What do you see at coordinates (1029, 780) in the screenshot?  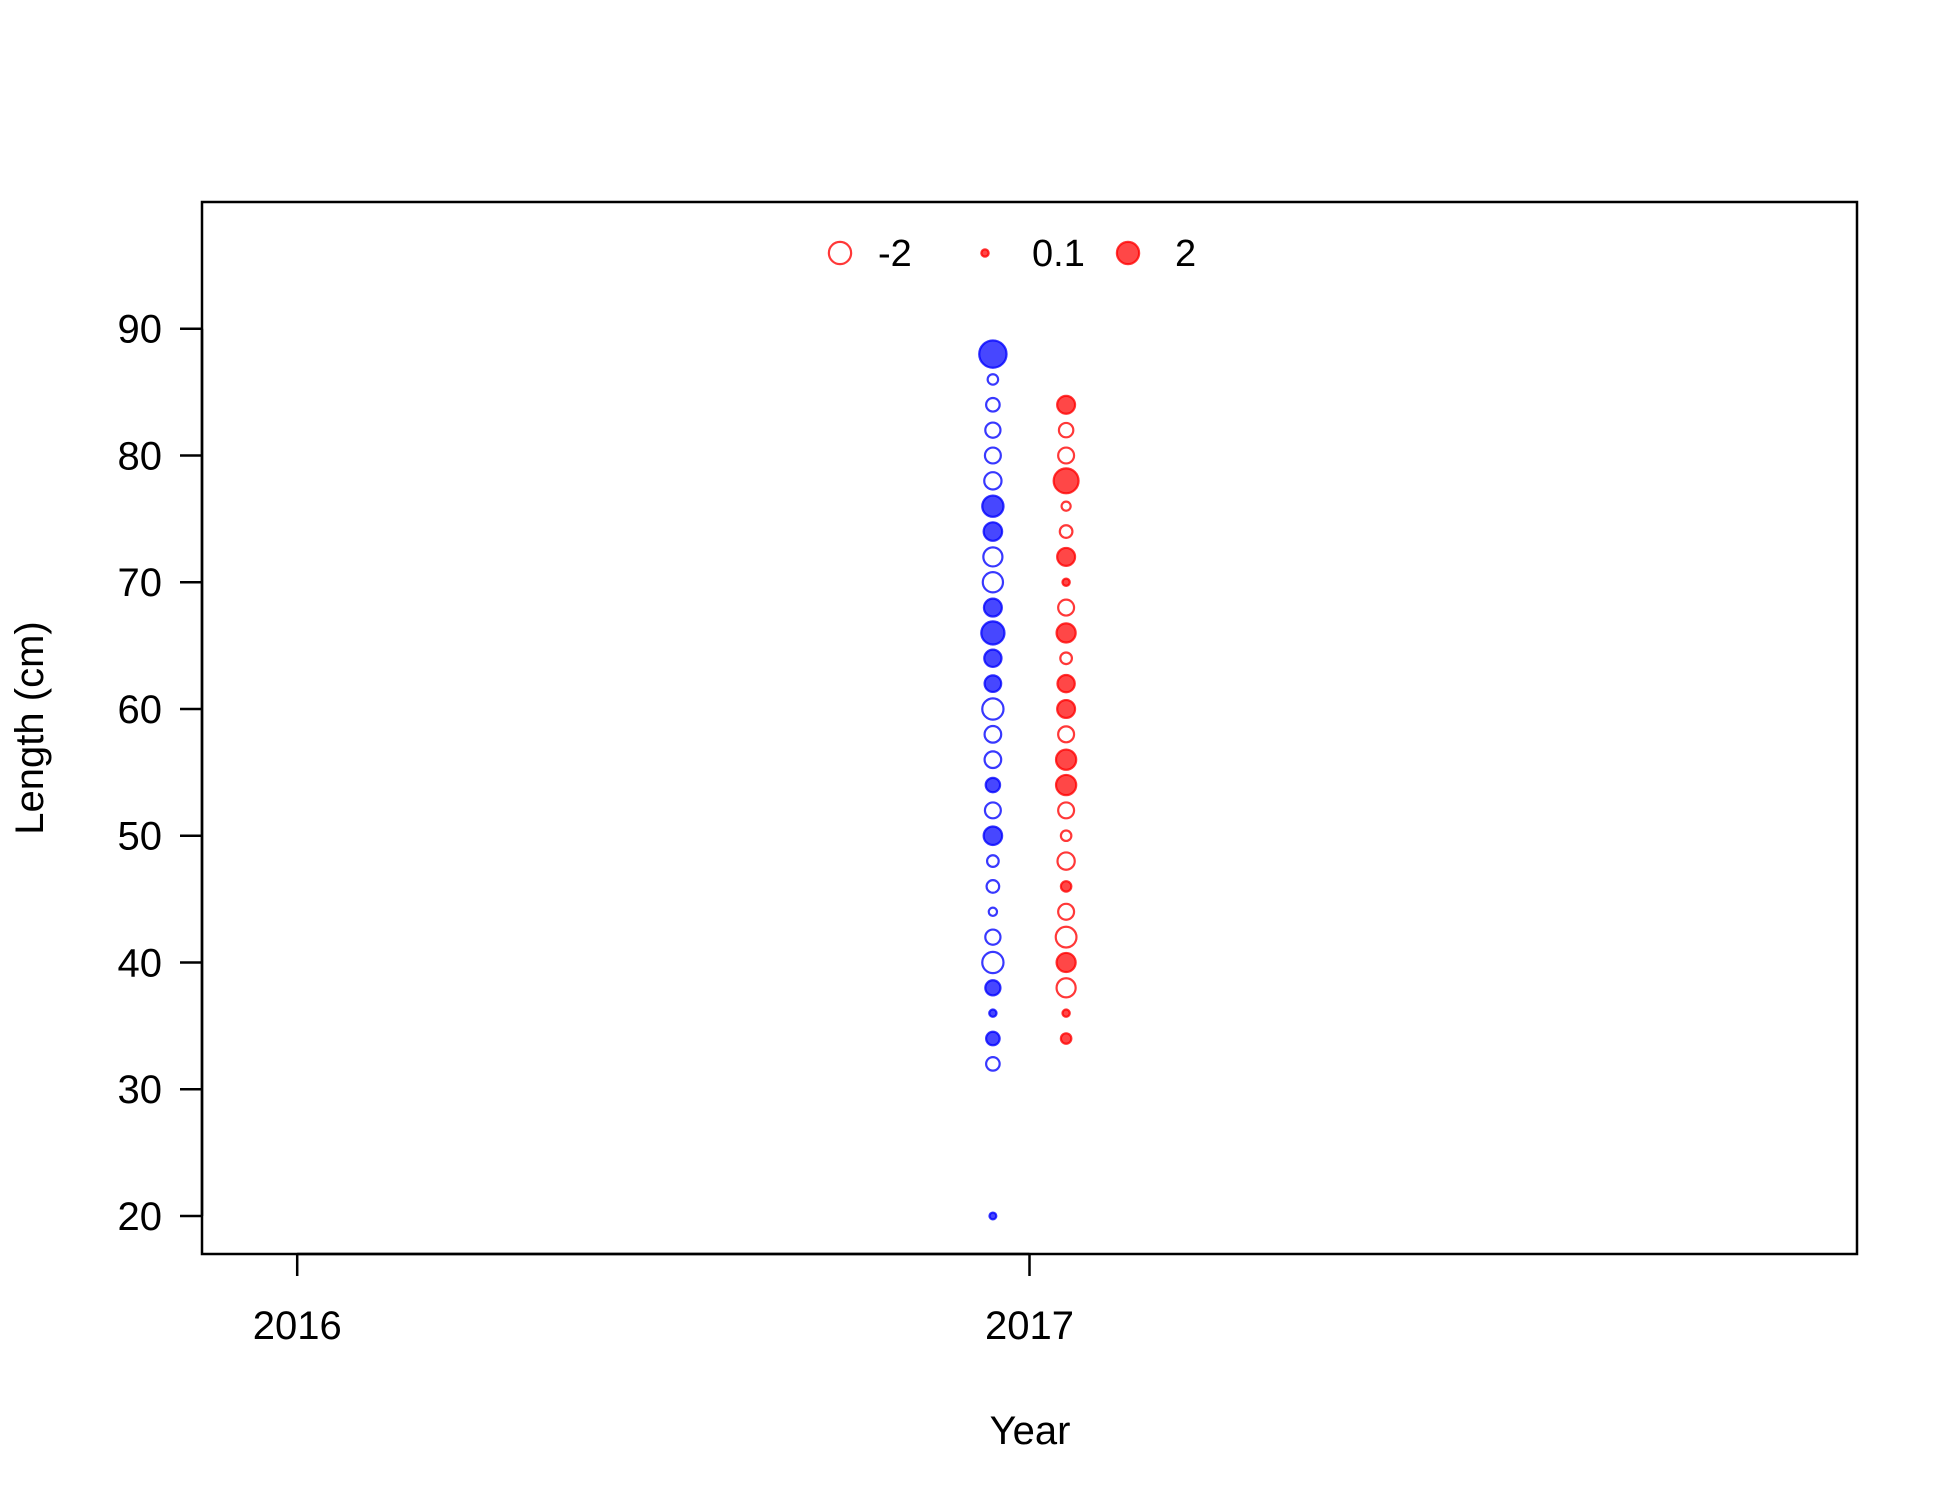 I see `bubbles-layer` at bounding box center [1029, 780].